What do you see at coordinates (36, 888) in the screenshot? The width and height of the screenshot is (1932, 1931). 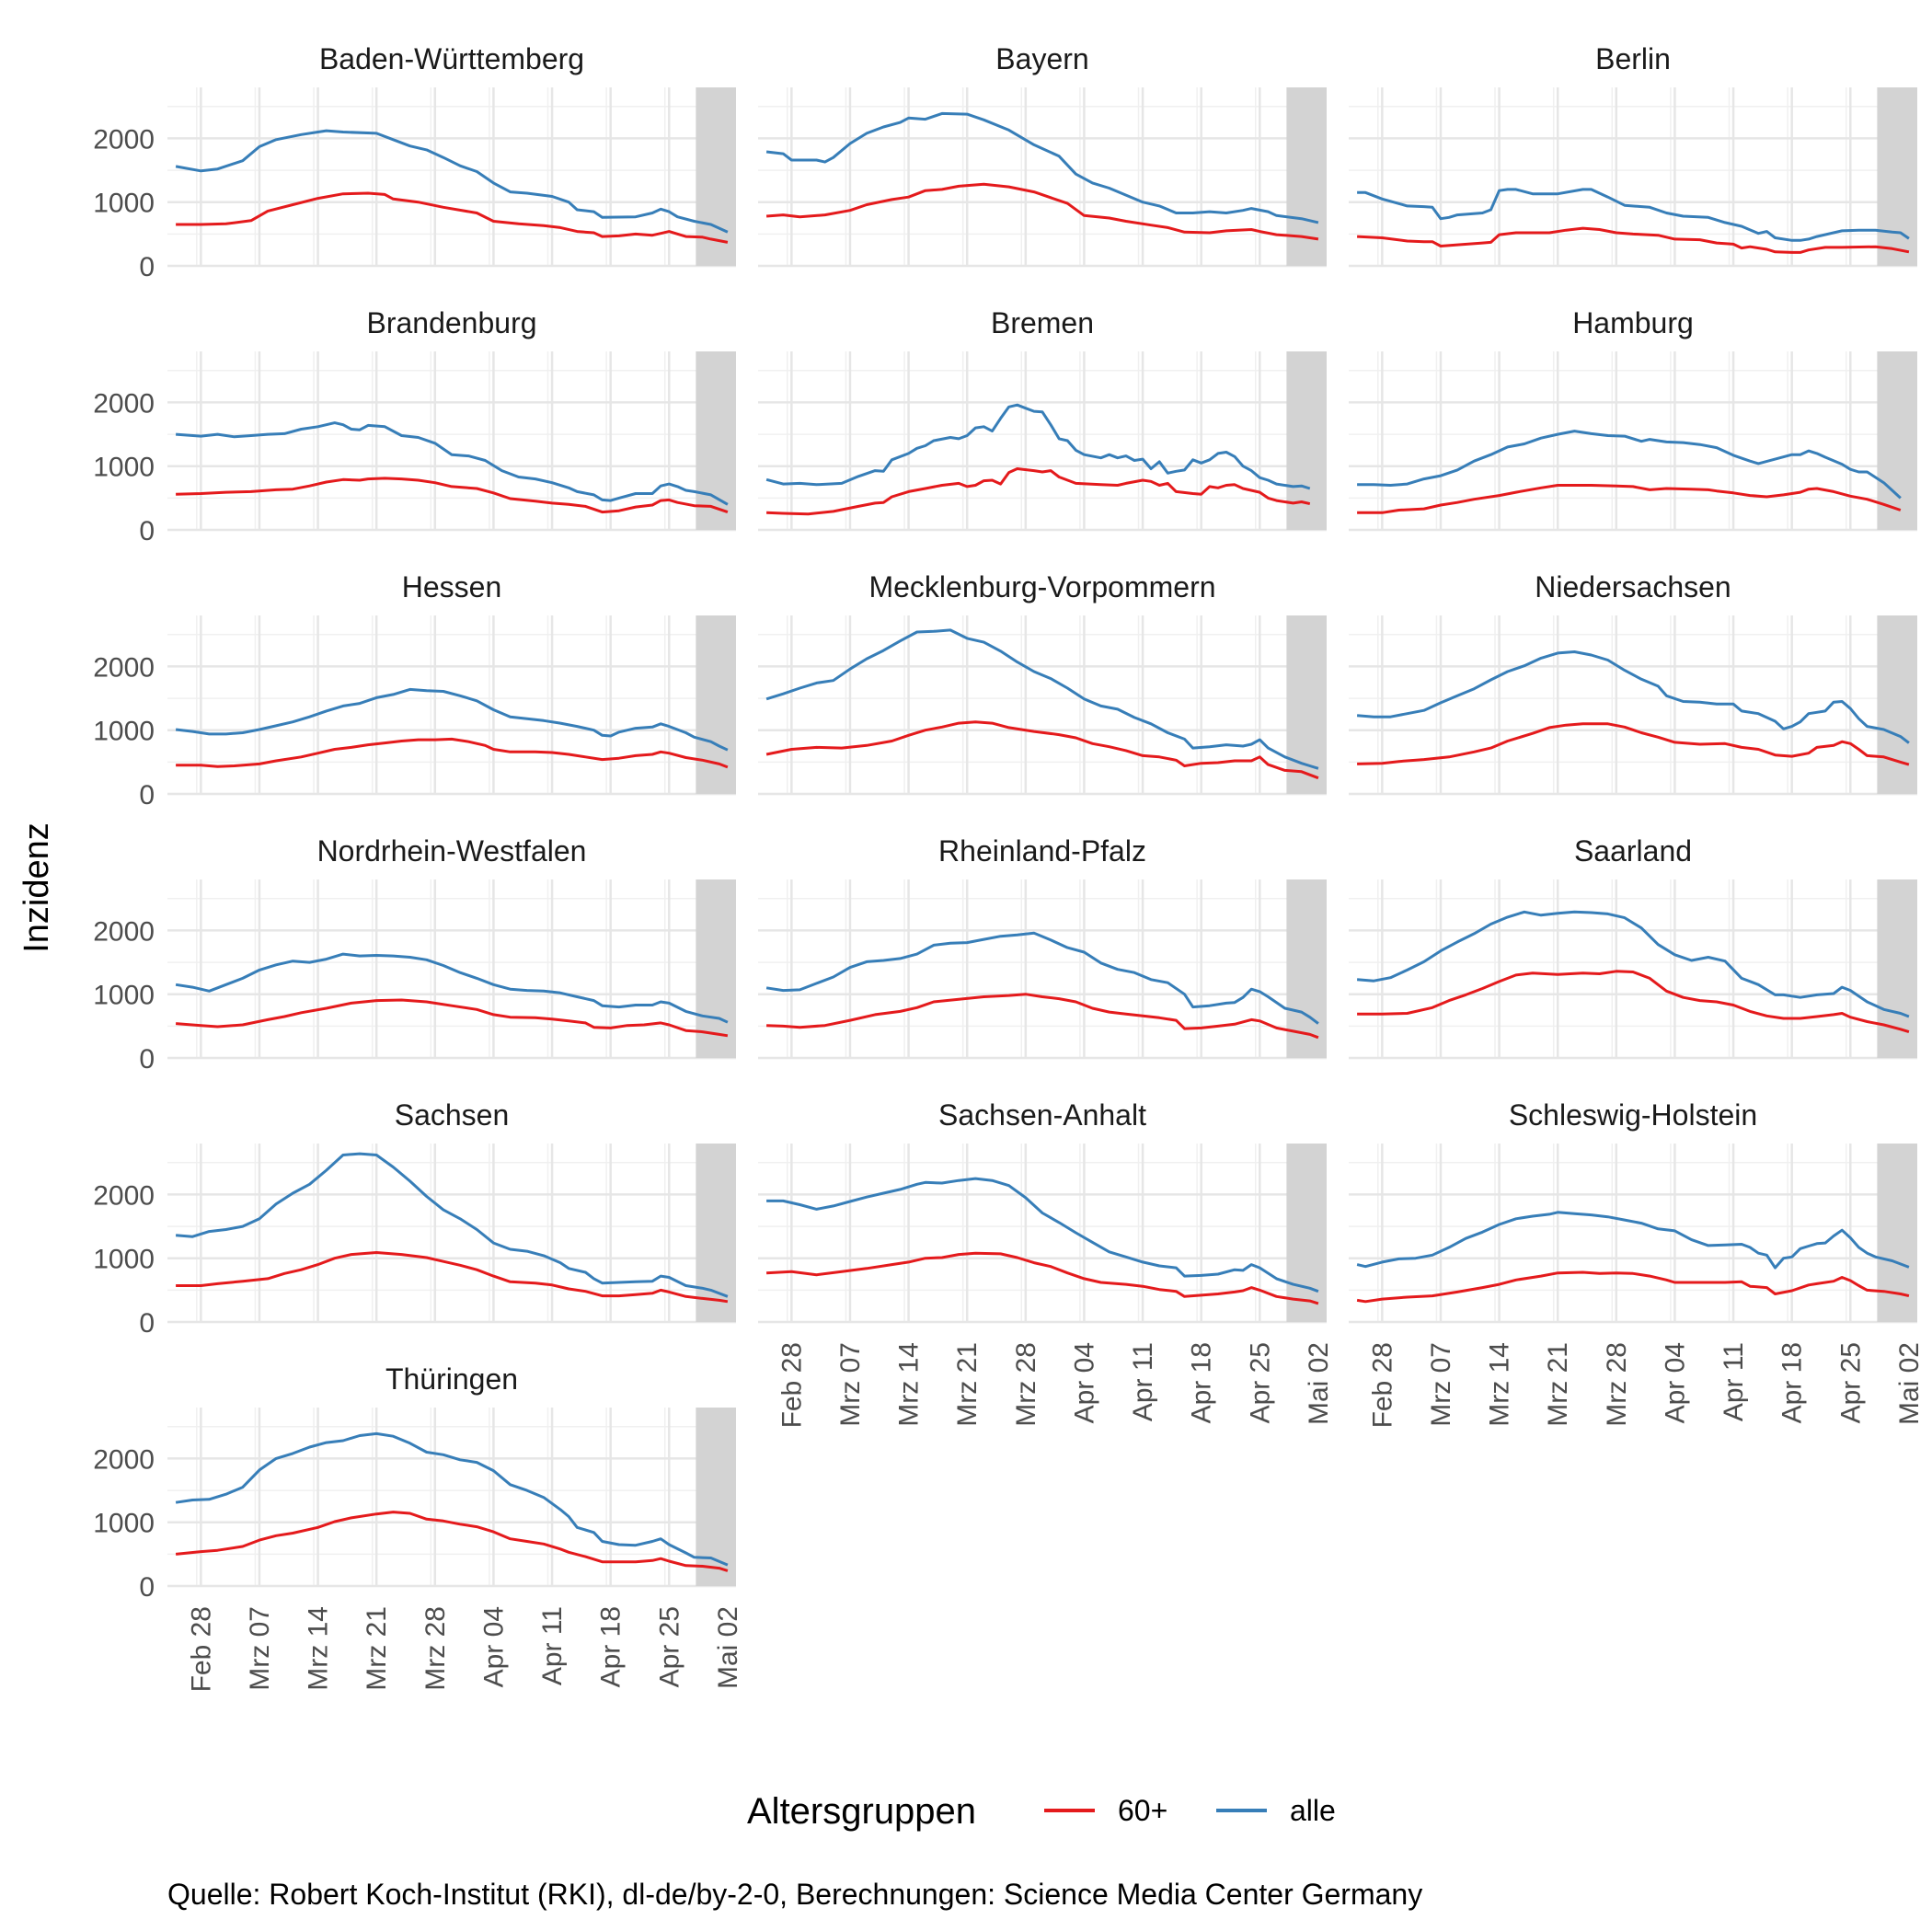 I see `y-axis-label: Inzidenz` at bounding box center [36, 888].